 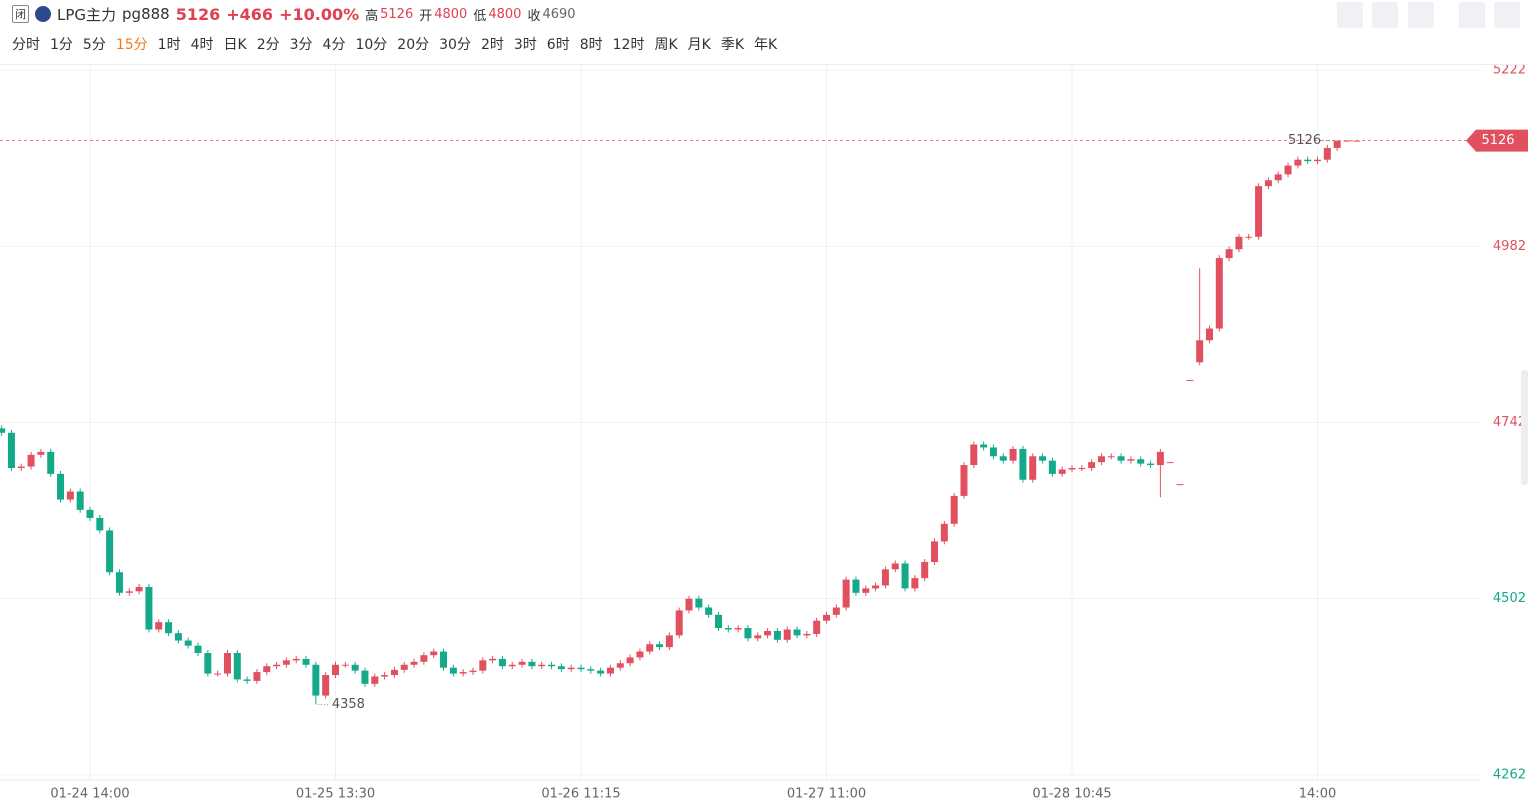 I want to click on timeframe-button: 2分, so click(x=268, y=45).